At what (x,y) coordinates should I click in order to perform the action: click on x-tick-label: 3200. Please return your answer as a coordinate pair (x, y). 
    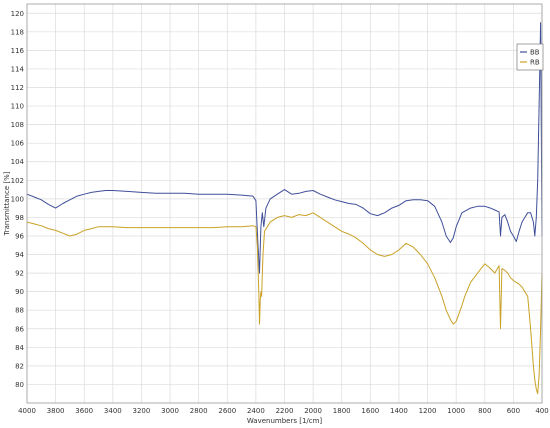
    Looking at the image, I should click on (142, 411).